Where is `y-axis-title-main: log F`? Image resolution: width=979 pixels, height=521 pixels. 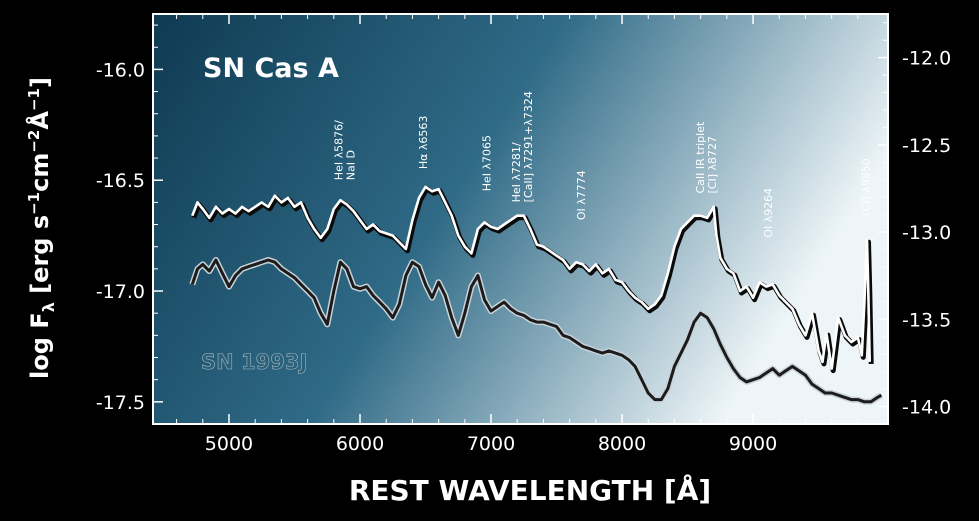 y-axis-title-main: log F is located at coordinates (40, 345).